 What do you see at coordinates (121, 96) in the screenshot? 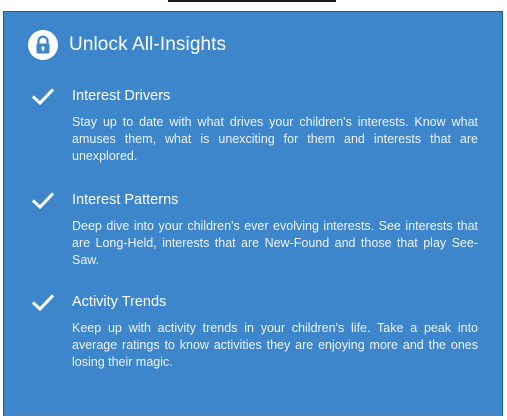
I see `feature-title: Interest Drivers` at bounding box center [121, 96].